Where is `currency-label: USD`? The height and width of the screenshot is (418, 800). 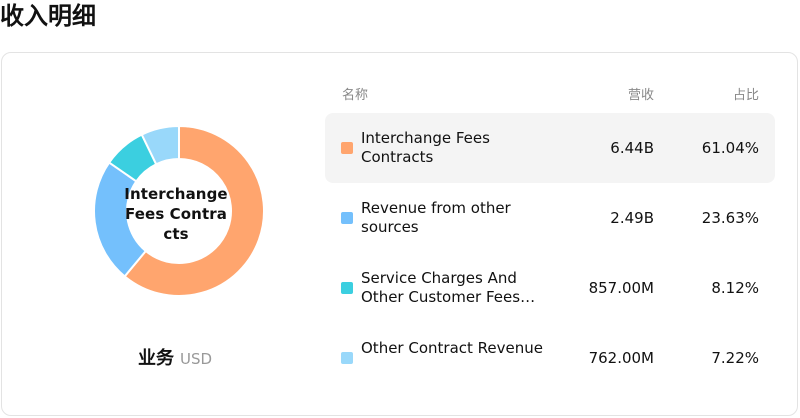
currency-label: USD is located at coordinates (196, 359).